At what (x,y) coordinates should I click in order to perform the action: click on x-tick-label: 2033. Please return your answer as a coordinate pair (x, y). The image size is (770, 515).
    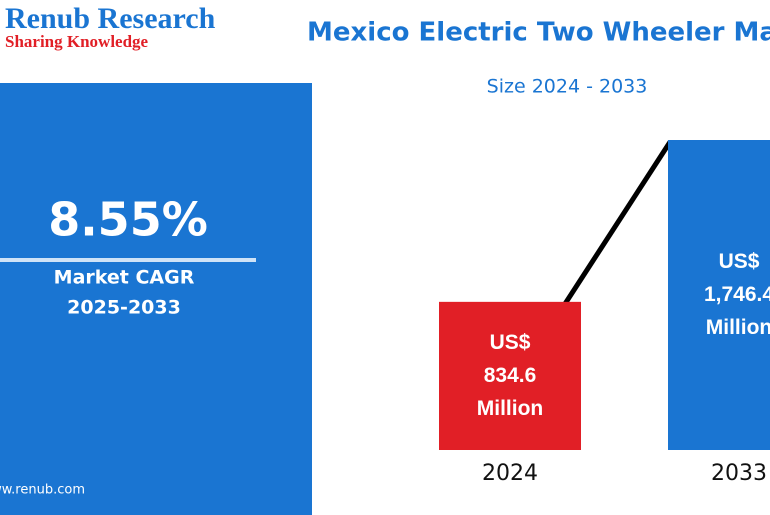
    Looking at the image, I should click on (739, 473).